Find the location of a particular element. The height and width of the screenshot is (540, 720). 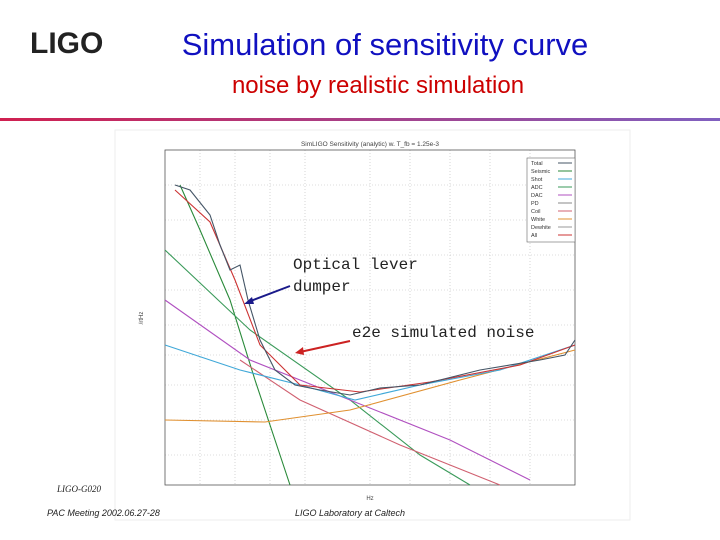

logo: LIGO is located at coordinates (66, 43).